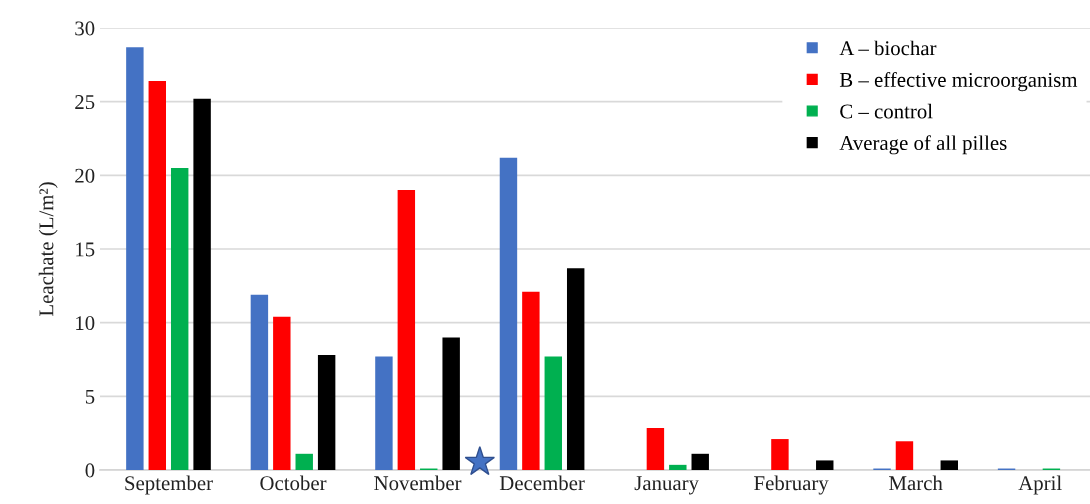 The image size is (1090, 504). Describe the element at coordinates (85, 249) in the screenshot. I see `y-tick-label: 15` at that location.